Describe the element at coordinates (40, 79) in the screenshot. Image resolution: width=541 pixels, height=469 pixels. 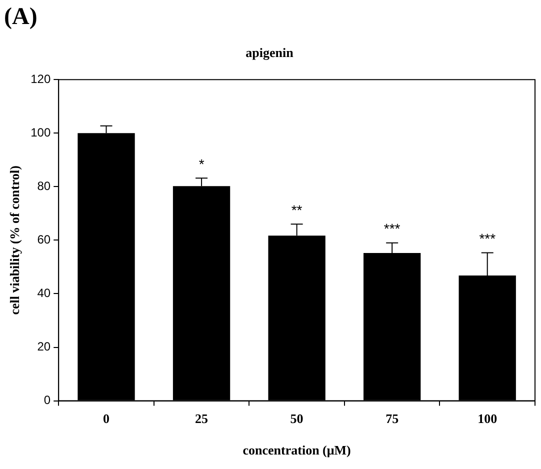
I see `y-tick-label: 120` at that location.